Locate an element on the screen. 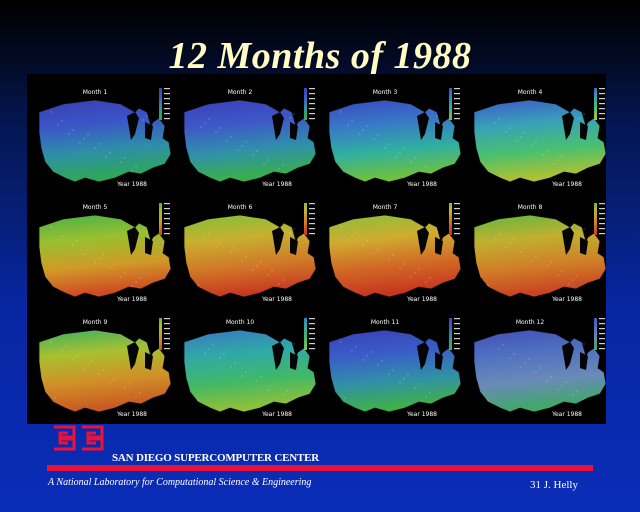 This screenshot has height=512, width=640. terrain-map is located at coordinates (395, 256).